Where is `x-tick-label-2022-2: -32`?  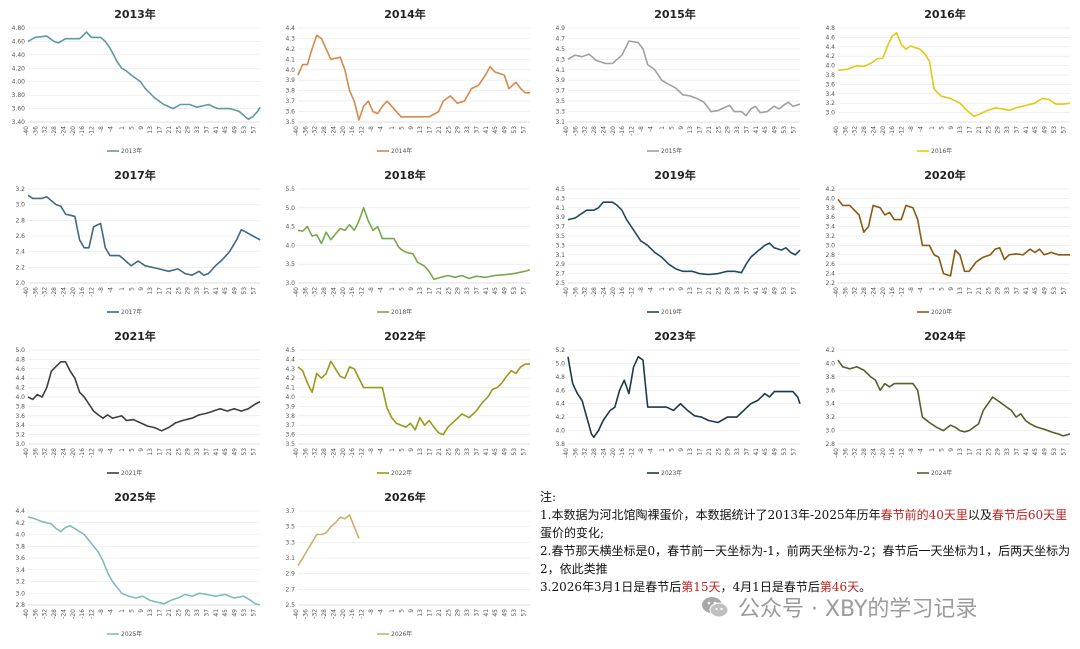 x-tick-label-2022-2: -32 is located at coordinates (315, 453).